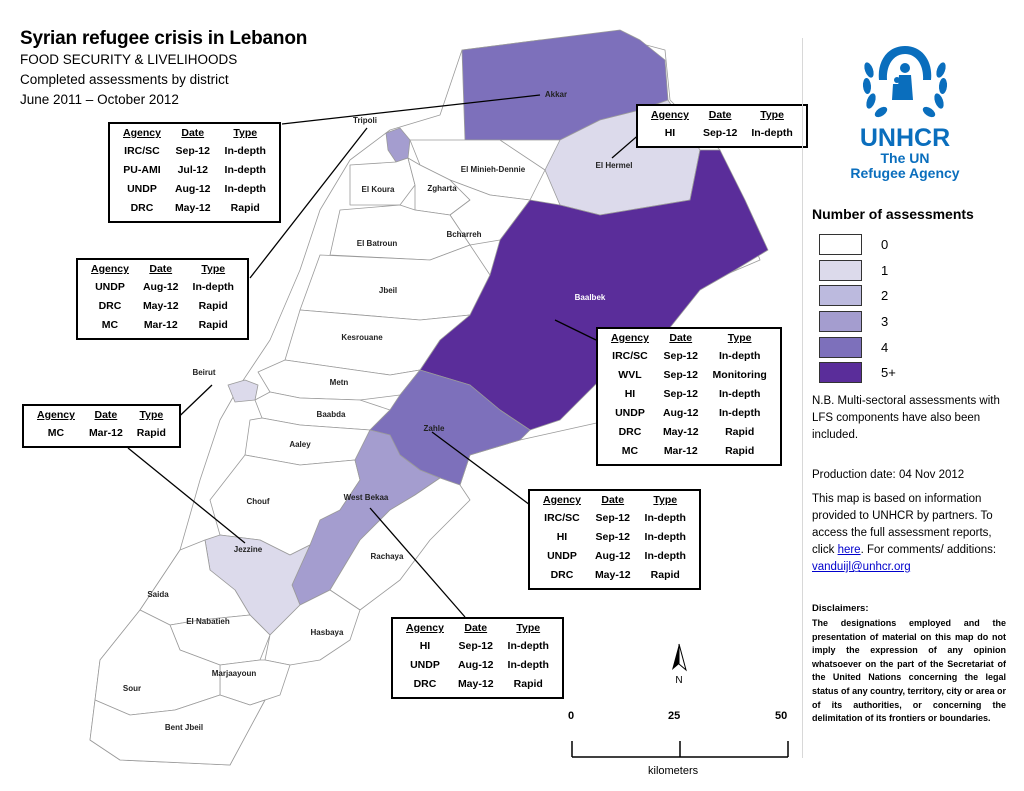 The width and height of the screenshot is (1024, 791). Describe the element at coordinates (362, 337) in the screenshot. I see `label-kesrouane: Kesrouane` at that location.